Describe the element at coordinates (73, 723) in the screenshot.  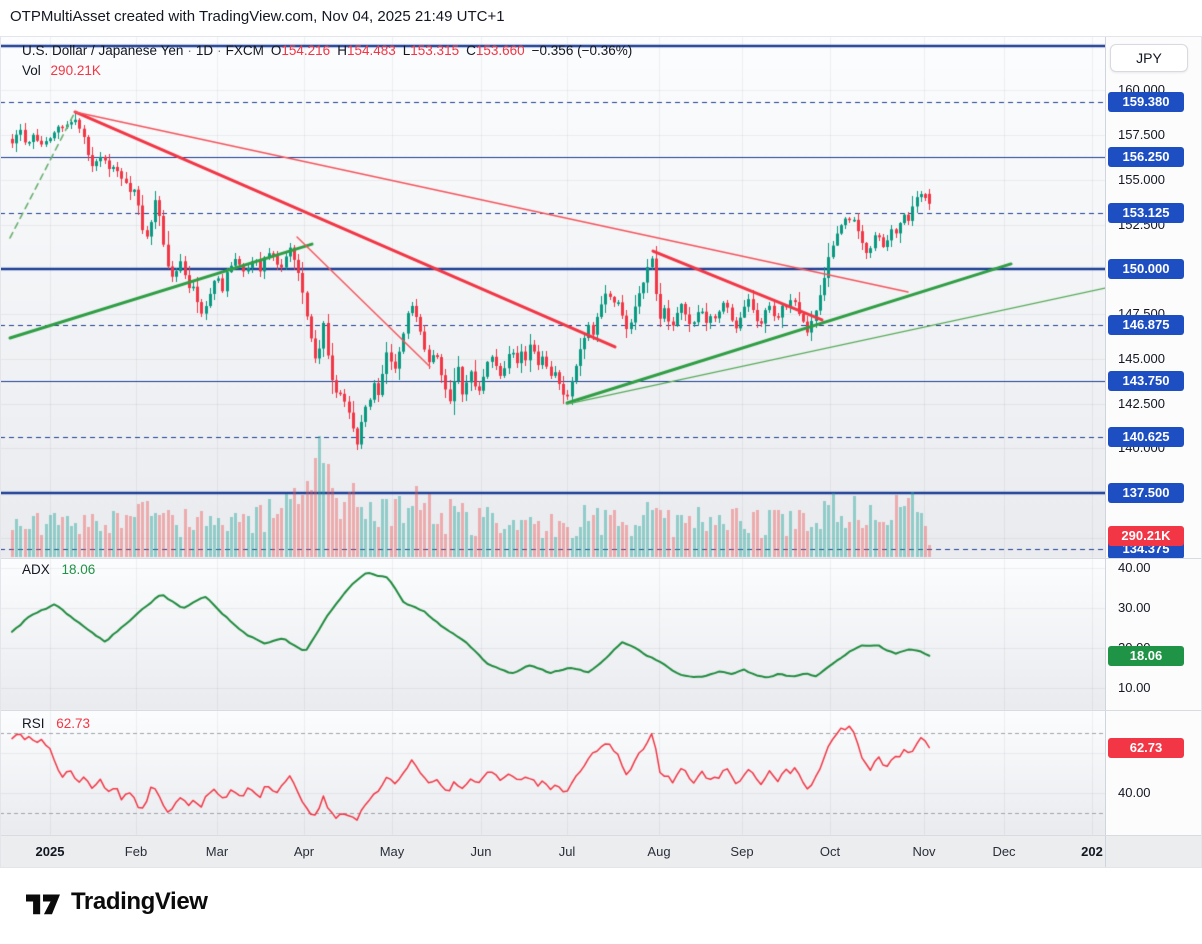
I see `rsi-value: 62.73` at that location.